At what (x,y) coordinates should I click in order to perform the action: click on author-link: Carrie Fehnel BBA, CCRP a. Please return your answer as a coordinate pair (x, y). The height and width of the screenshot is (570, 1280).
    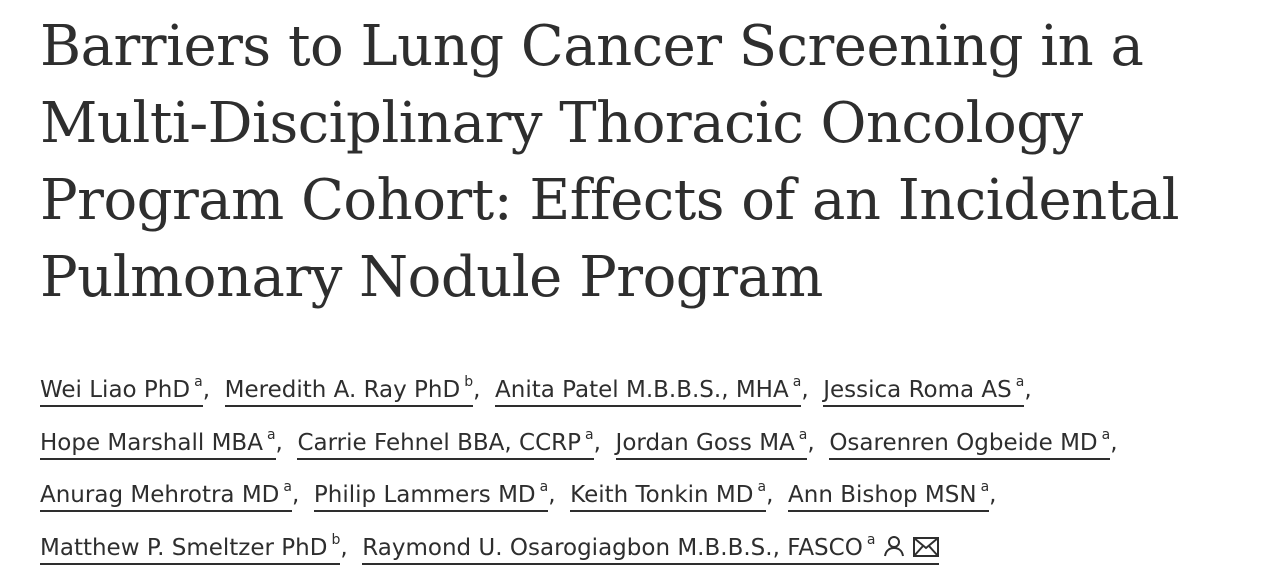
    Looking at the image, I should click on (445, 443).